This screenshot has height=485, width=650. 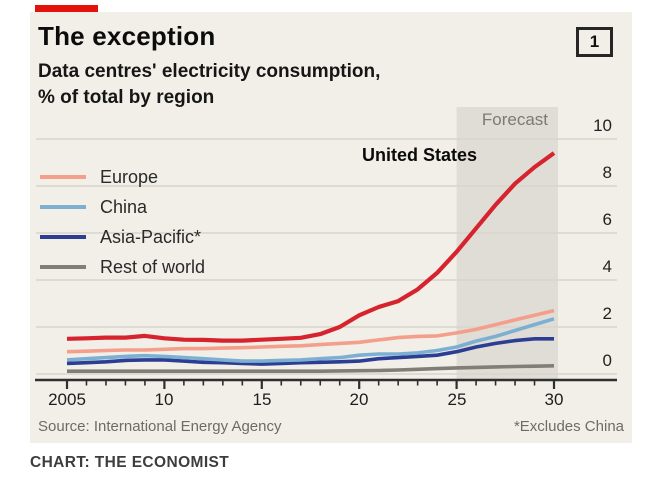 What do you see at coordinates (63, 177) in the screenshot?
I see `legend-swatch-europe` at bounding box center [63, 177].